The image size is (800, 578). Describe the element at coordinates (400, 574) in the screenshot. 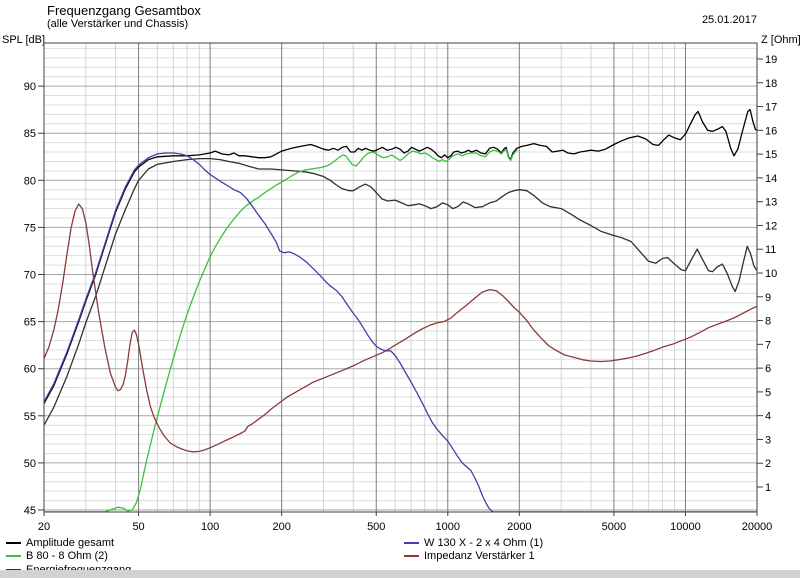

I see `window-edge-strip` at that location.